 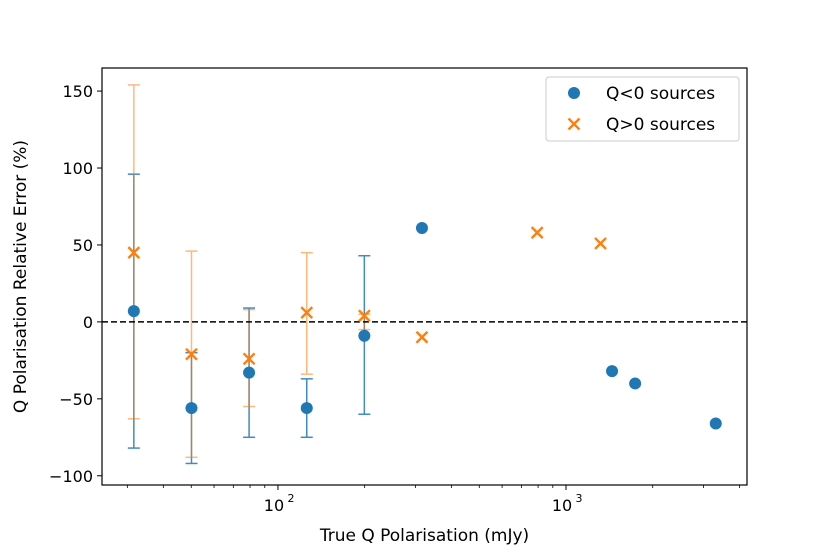 What do you see at coordinates (76, 399) in the screenshot?
I see `y-tick-label: −50` at bounding box center [76, 399].